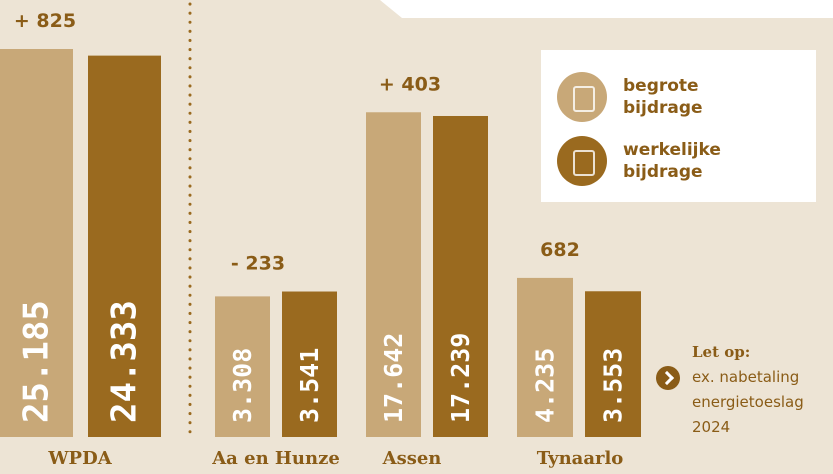 This screenshot has width=833, height=474. I want to click on value-label: 3.553, so click(613, 385).